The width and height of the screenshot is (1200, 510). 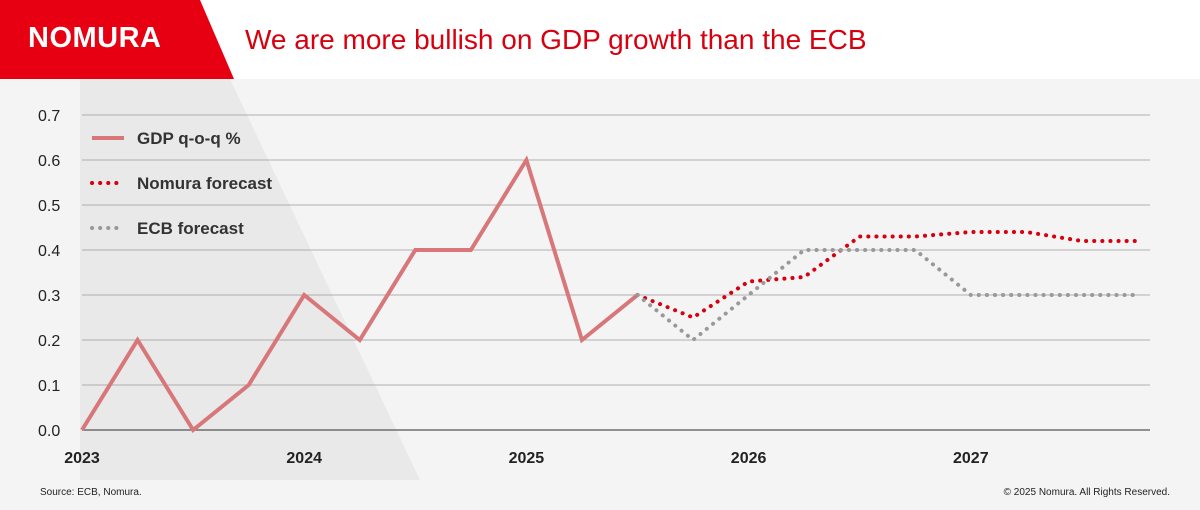 I want to click on logo-banner, so click(x=117, y=39).